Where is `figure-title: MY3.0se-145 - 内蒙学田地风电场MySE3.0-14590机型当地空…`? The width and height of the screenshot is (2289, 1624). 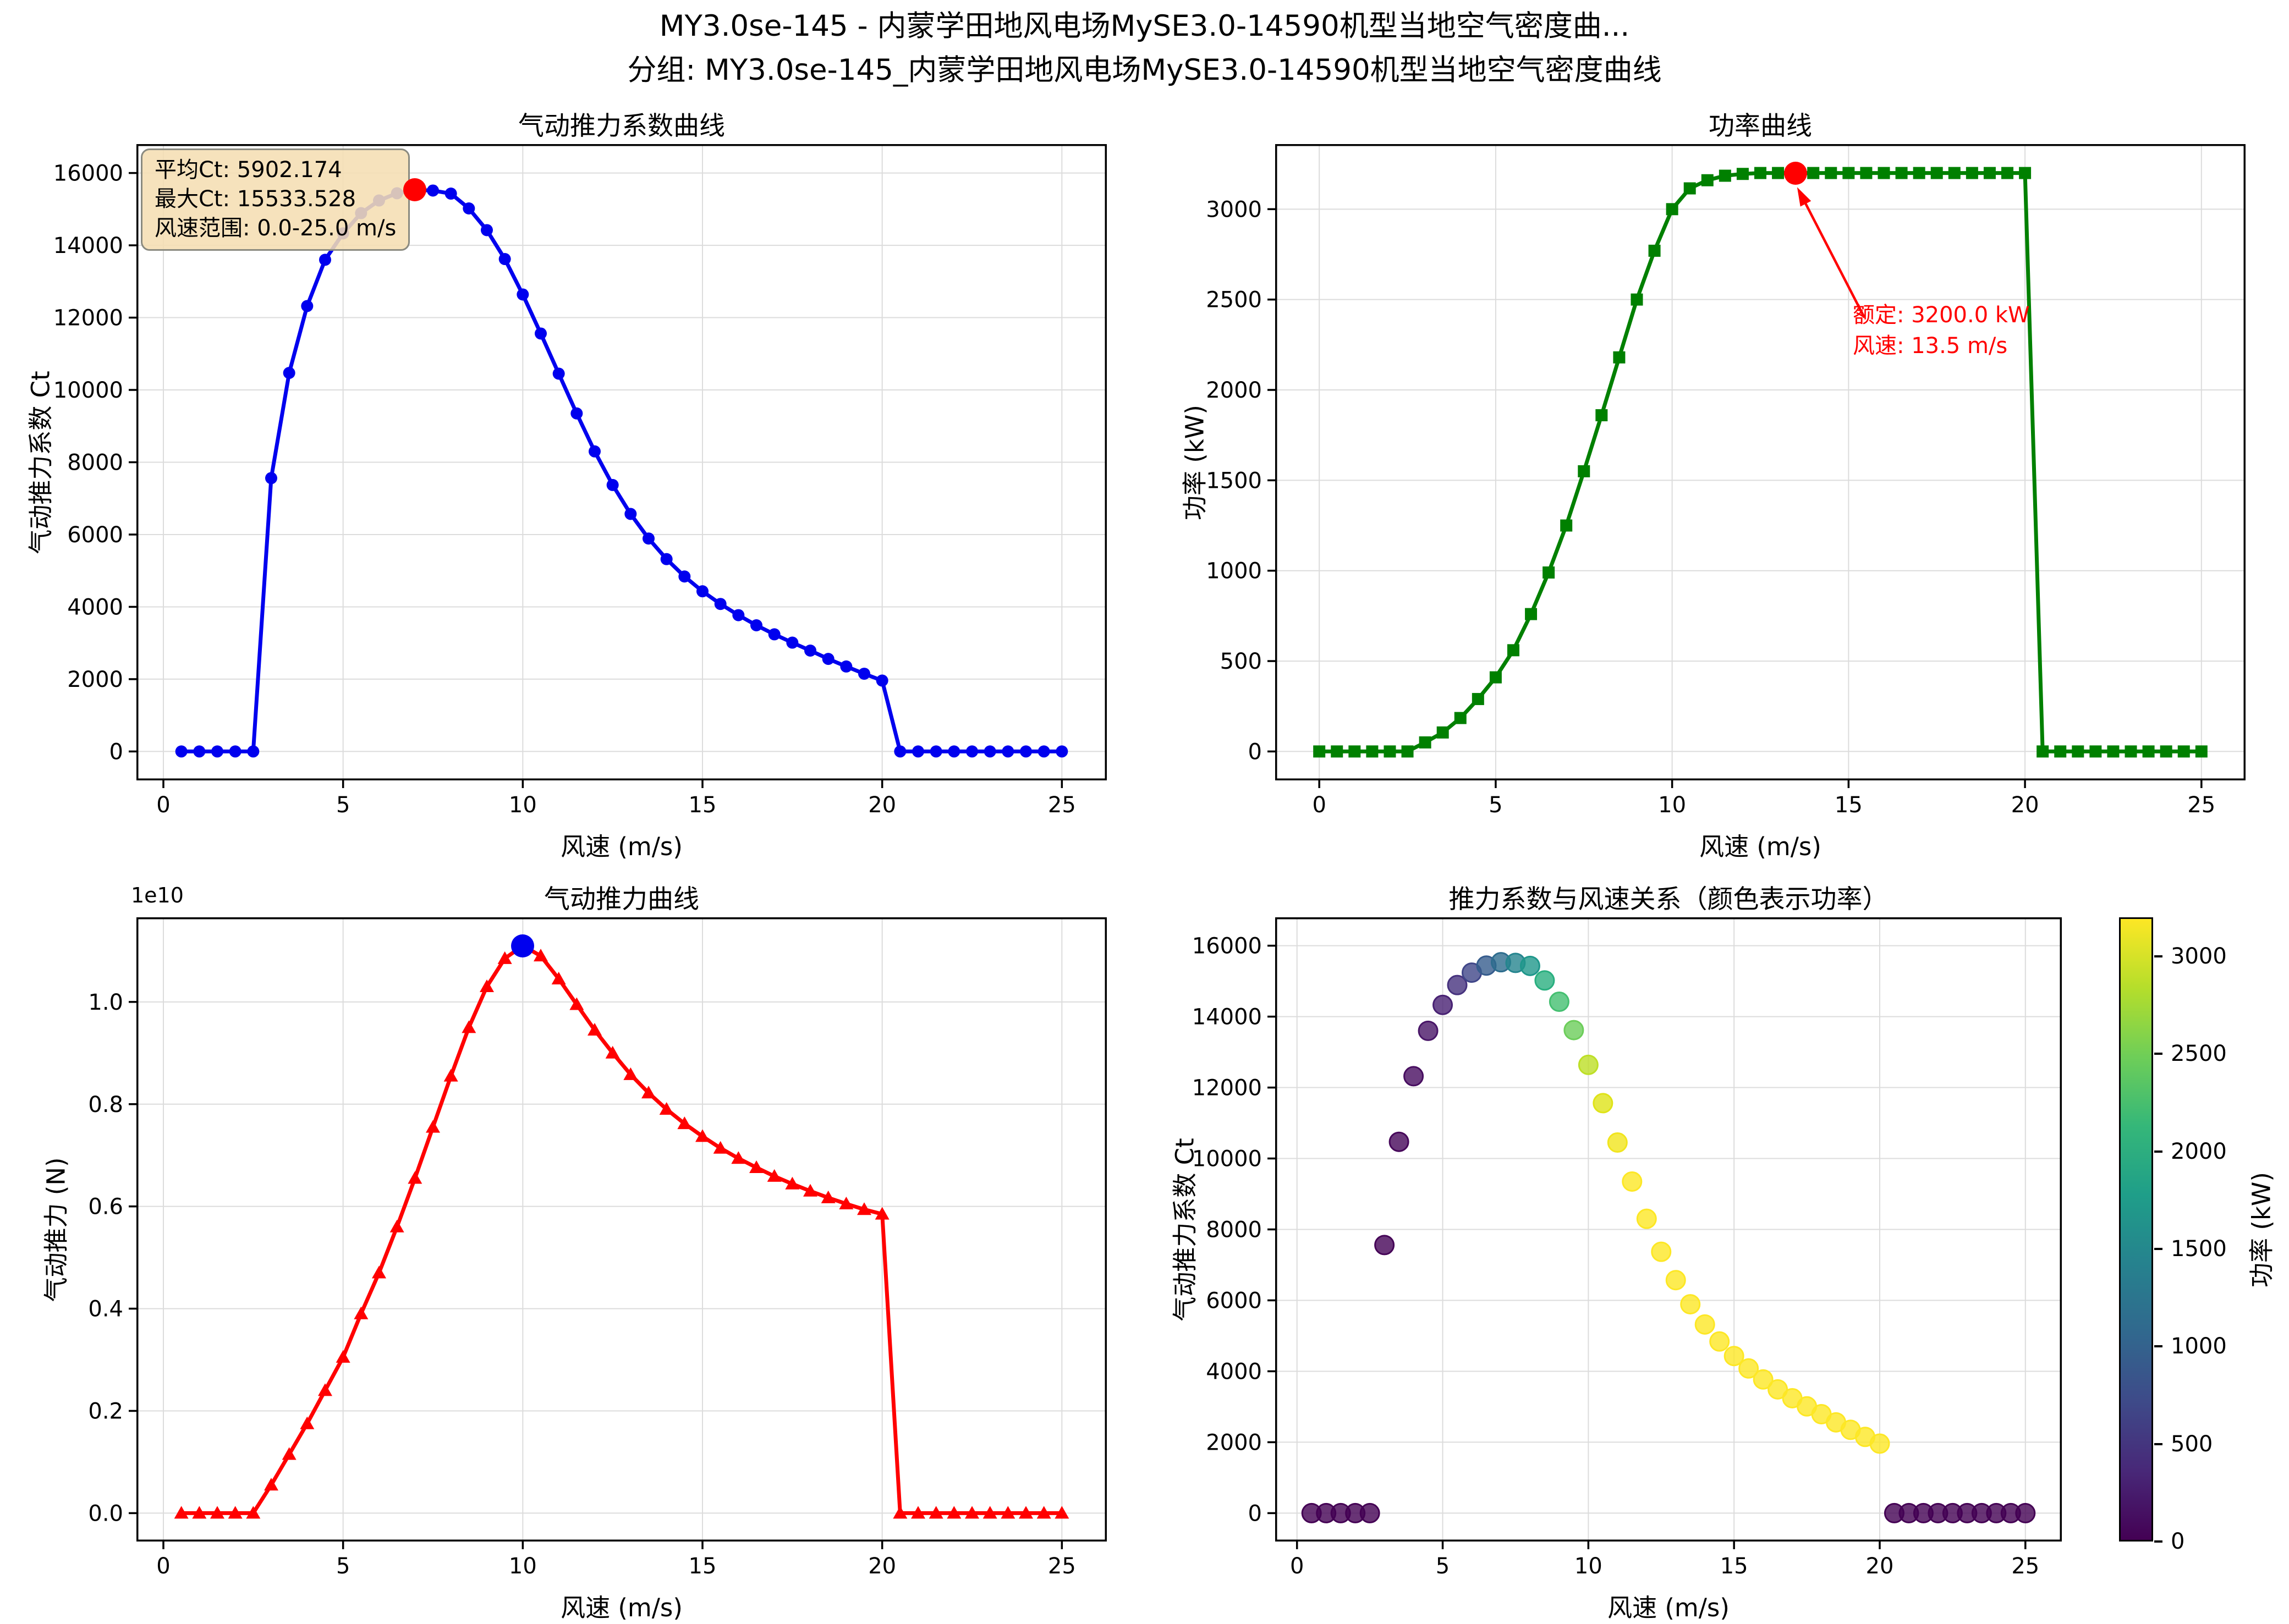
figure-title: MY3.0se-145 - 内蒙学田地风电场MySE3.0-14590机型当地空… is located at coordinates (1144, 48).